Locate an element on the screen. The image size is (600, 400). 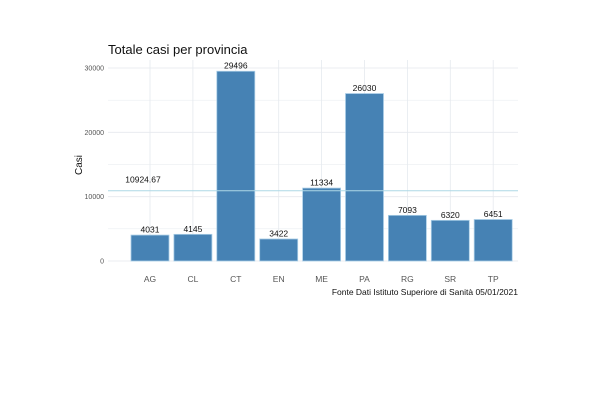
value-label-ME: 11334 is located at coordinates (321, 183).